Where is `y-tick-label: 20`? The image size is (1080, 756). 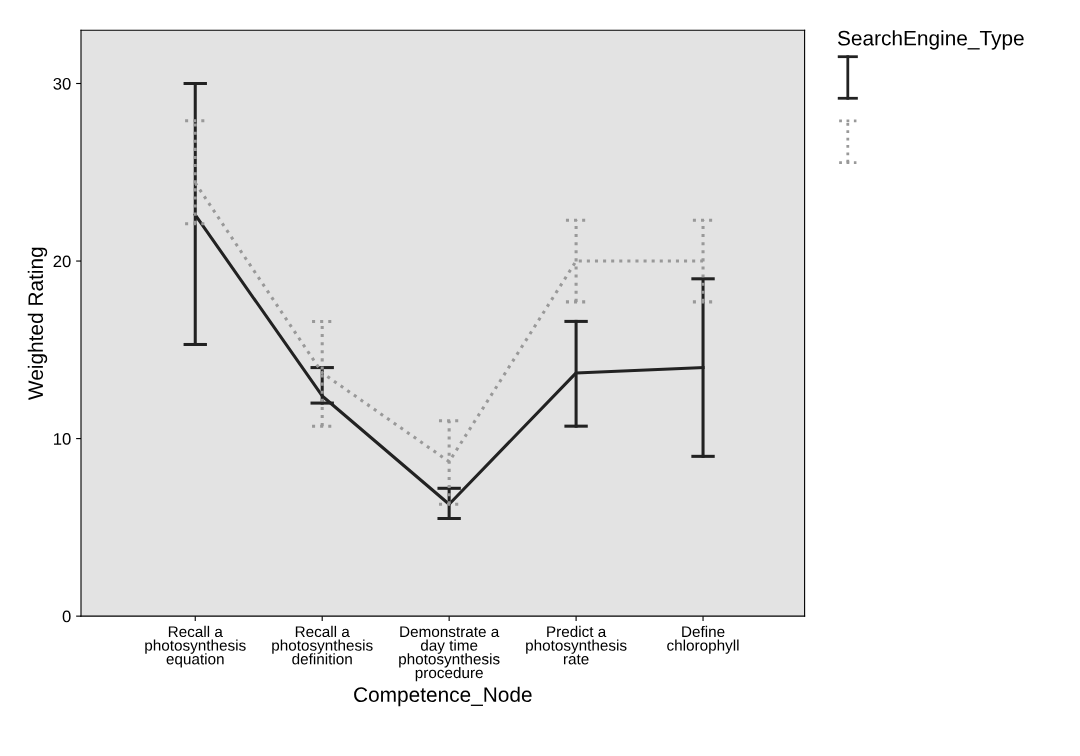 y-tick-label: 20 is located at coordinates (62, 261).